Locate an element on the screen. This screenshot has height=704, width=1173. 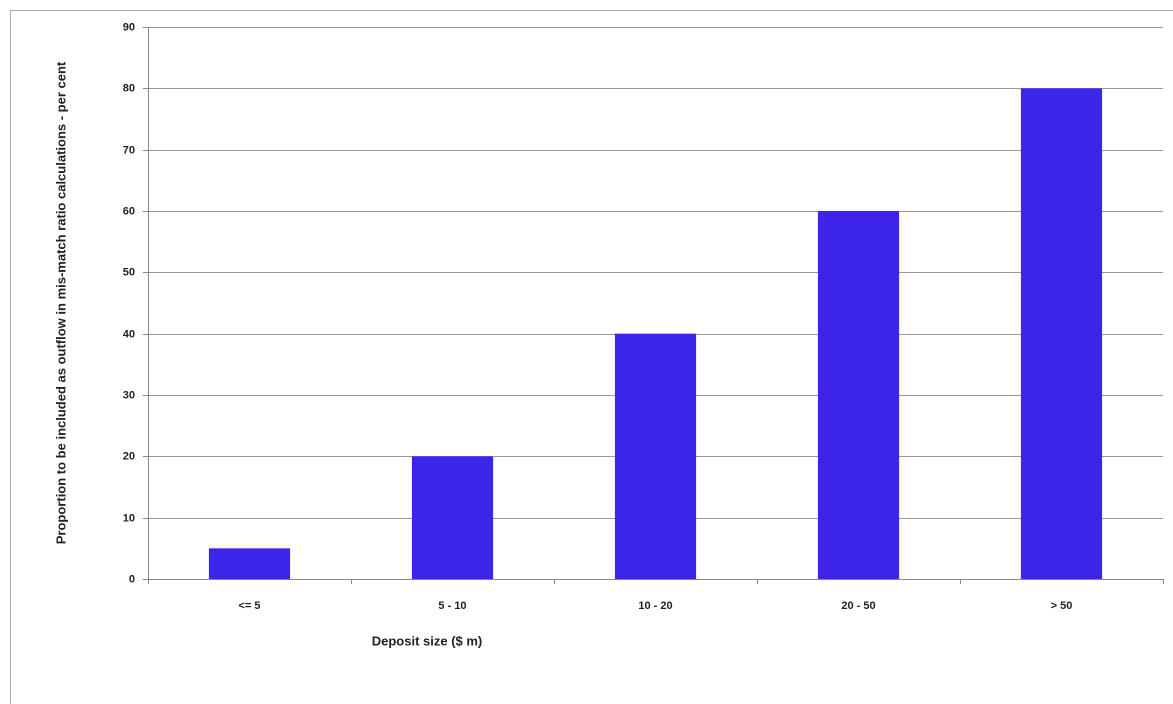
x-tick-label: 20 - 50 is located at coordinates (858, 606).